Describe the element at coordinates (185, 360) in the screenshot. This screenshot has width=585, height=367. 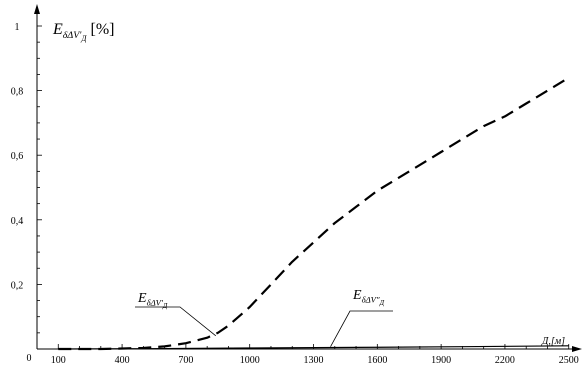
I see `x-tick-label: 700` at that location.